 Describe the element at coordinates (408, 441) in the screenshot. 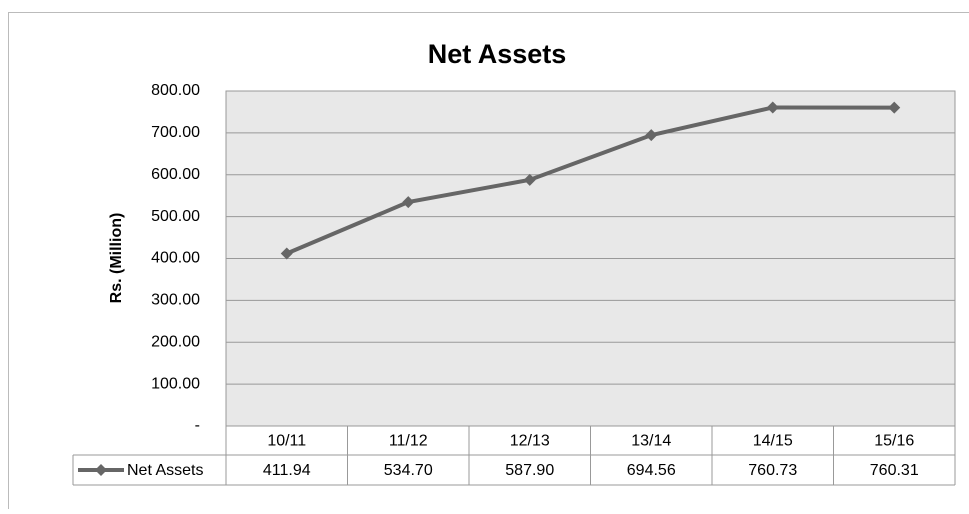

I see `x-tick-label: 11/12` at that location.